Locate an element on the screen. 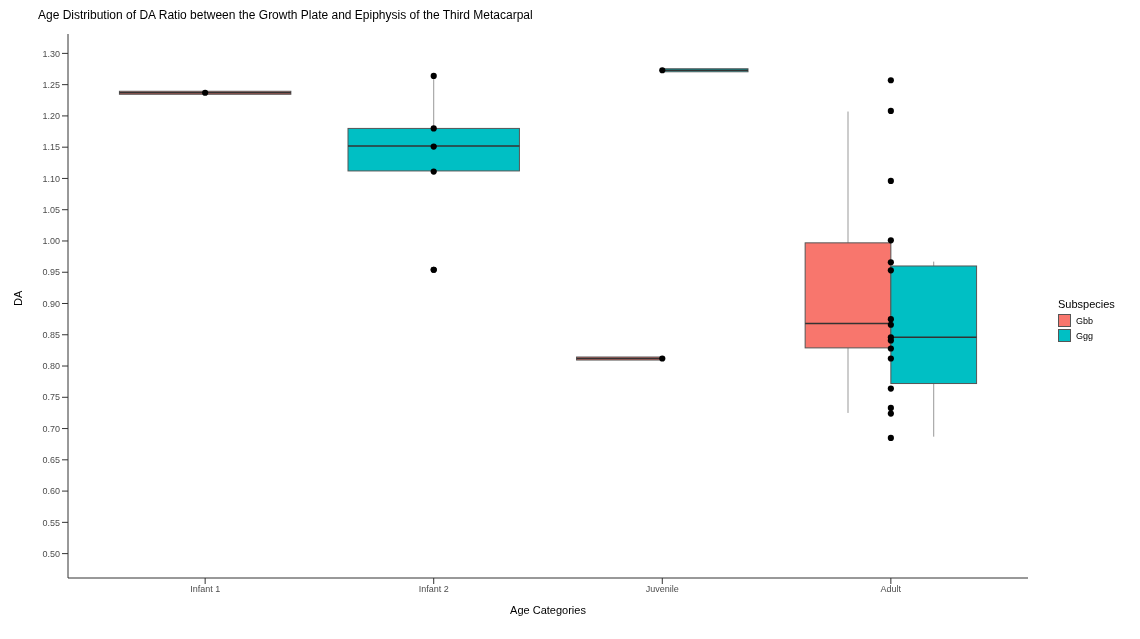 The width and height of the screenshot is (1140, 639). y-tick-label: 0.90 is located at coordinates (51, 303).